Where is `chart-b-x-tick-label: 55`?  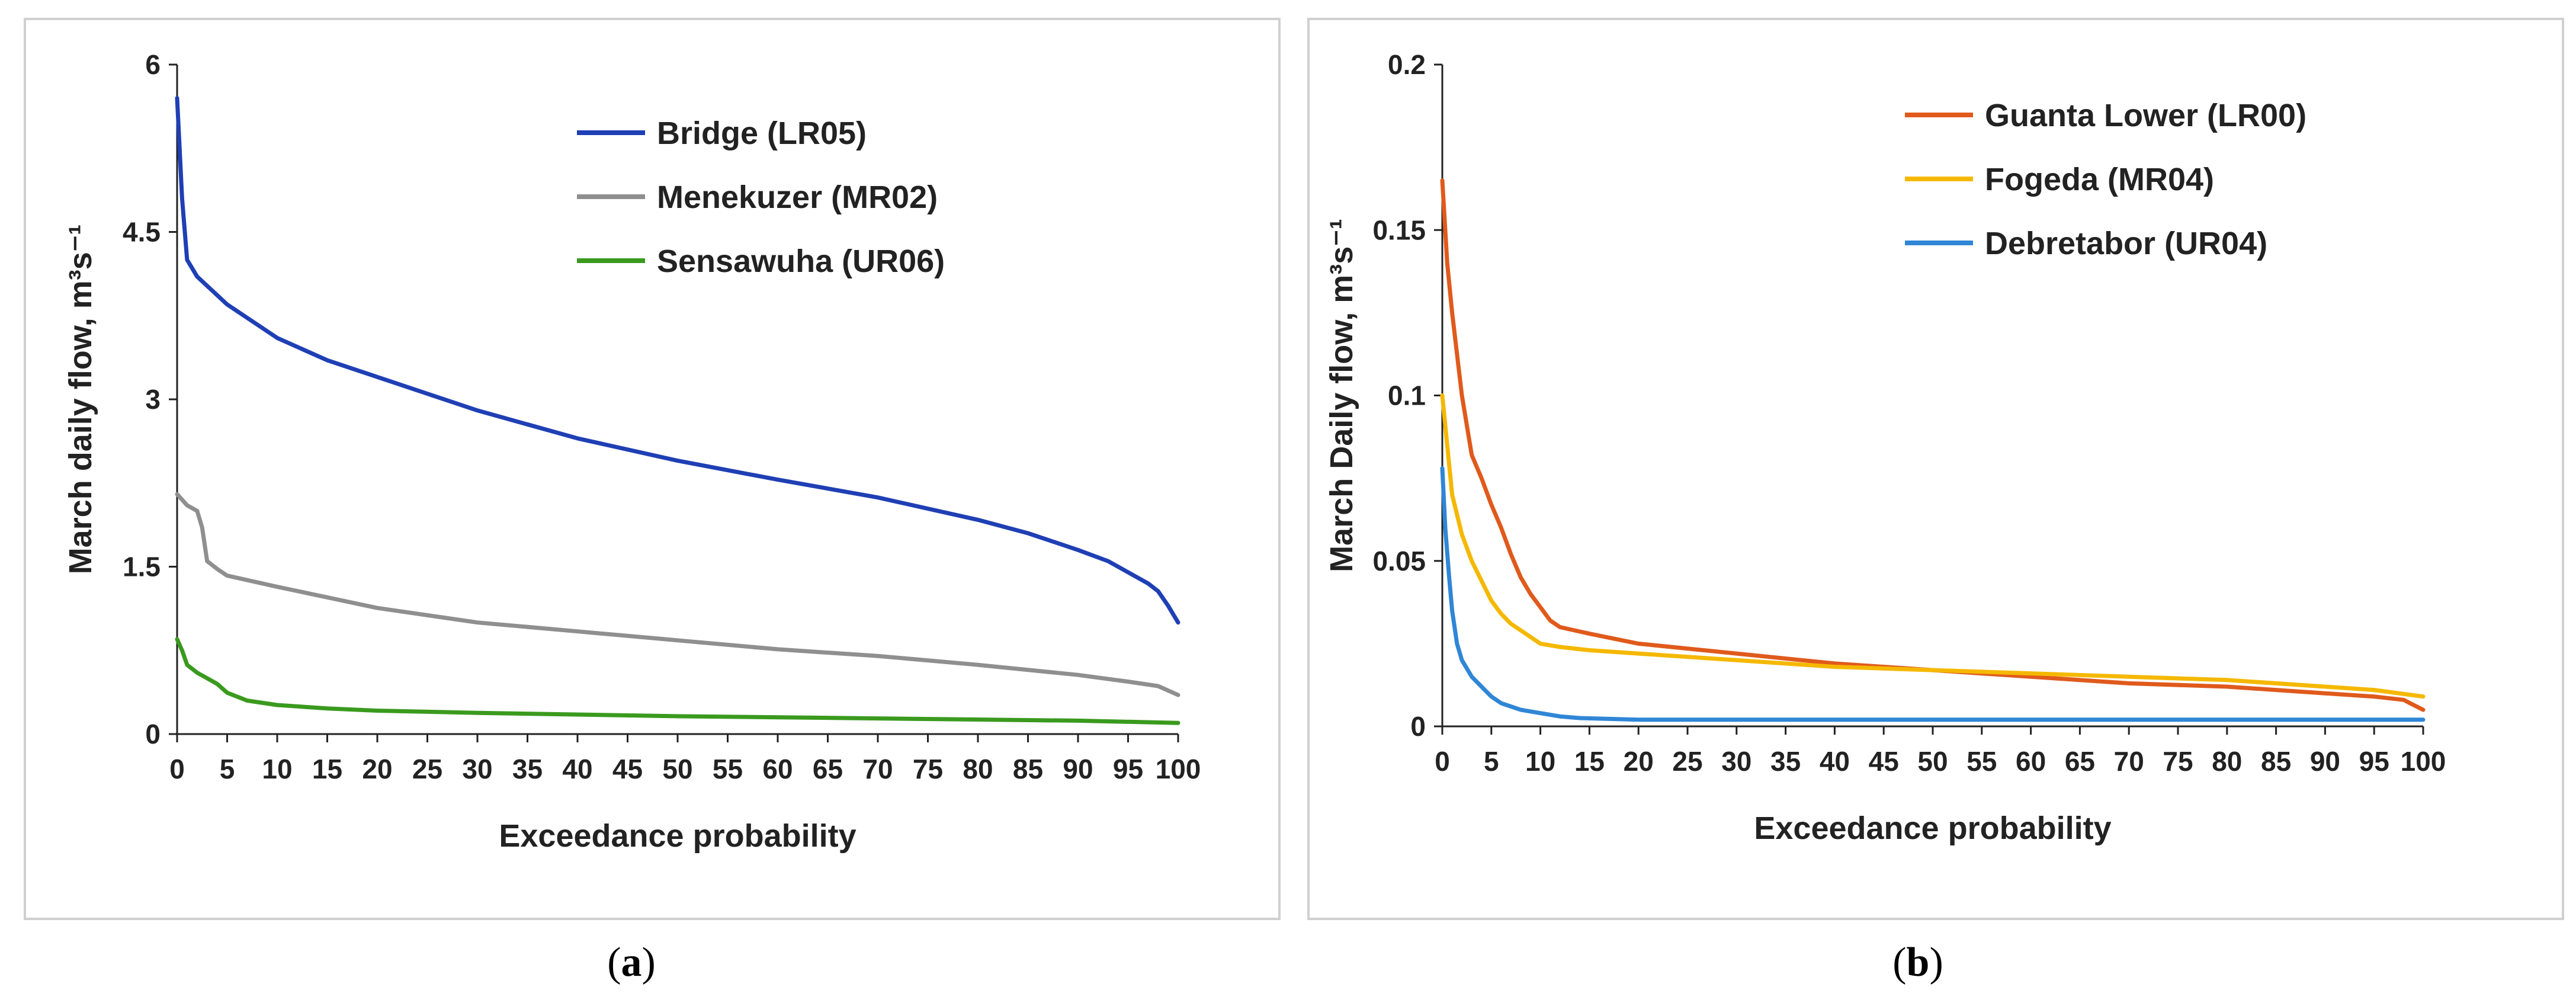 chart-b-x-tick-label: 55 is located at coordinates (1982, 761).